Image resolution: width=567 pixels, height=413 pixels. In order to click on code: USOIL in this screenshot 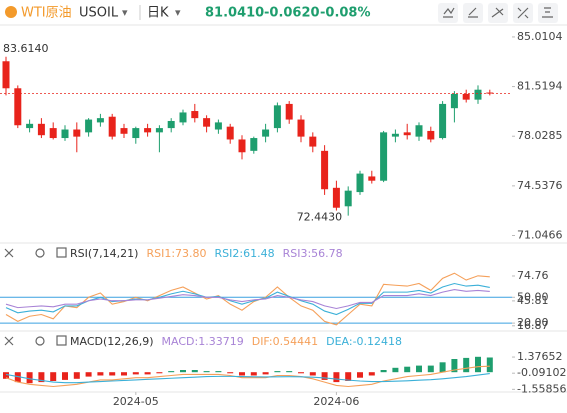, I will do `click(99, 13)`.